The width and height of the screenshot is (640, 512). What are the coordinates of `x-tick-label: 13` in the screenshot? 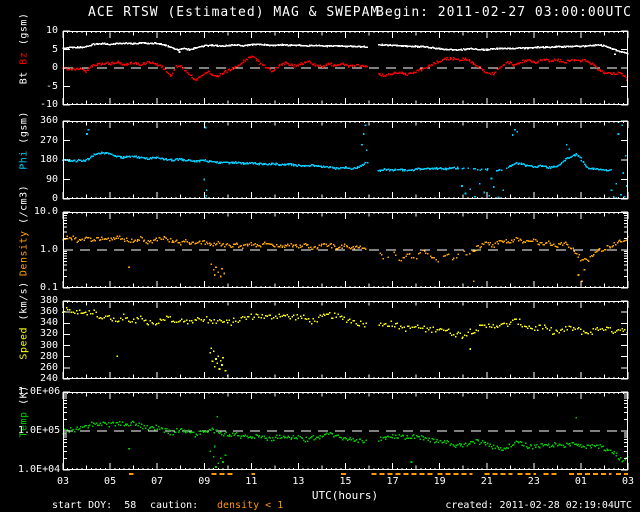 It's located at (298, 481).